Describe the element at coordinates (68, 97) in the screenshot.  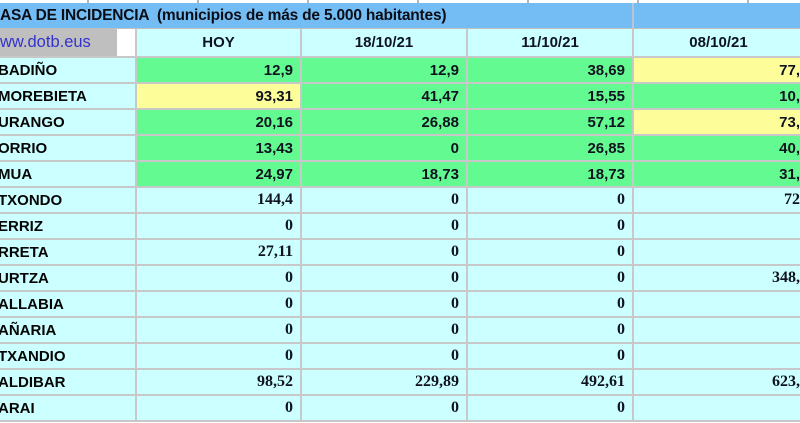
I see `municipality-cell: MOREBIETA` at that location.